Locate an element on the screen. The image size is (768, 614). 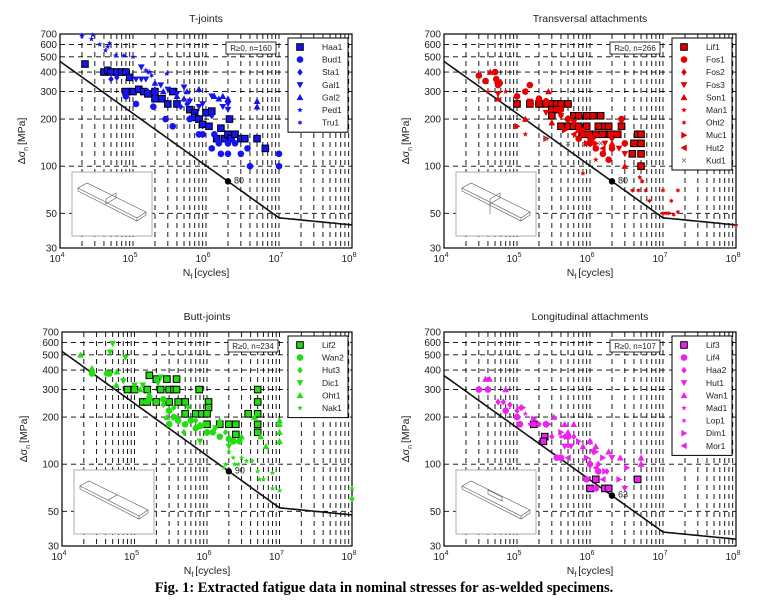
legend-label: Lif3 is located at coordinates (713, 345).